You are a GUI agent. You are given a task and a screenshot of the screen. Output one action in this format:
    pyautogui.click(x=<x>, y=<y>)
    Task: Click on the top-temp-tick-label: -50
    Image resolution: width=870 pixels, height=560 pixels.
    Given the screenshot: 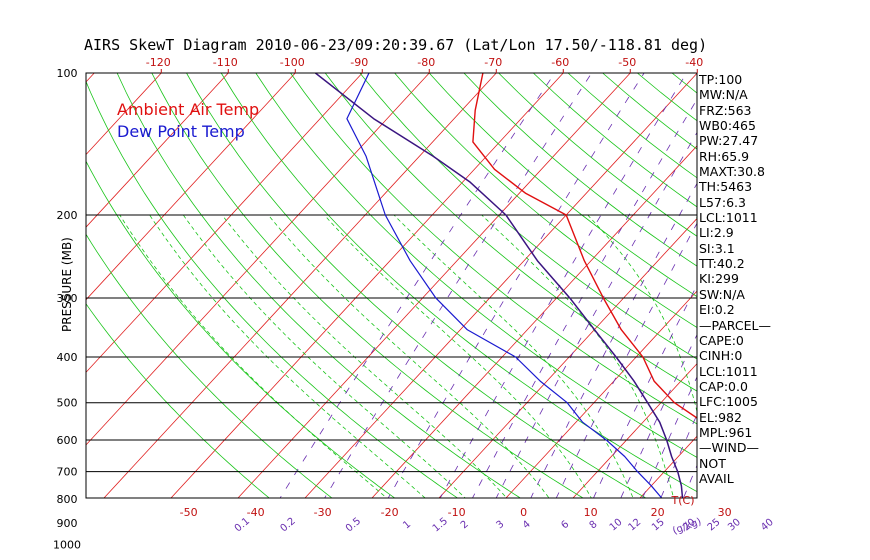 What is the action you would take?
    pyautogui.click(x=627, y=62)
    